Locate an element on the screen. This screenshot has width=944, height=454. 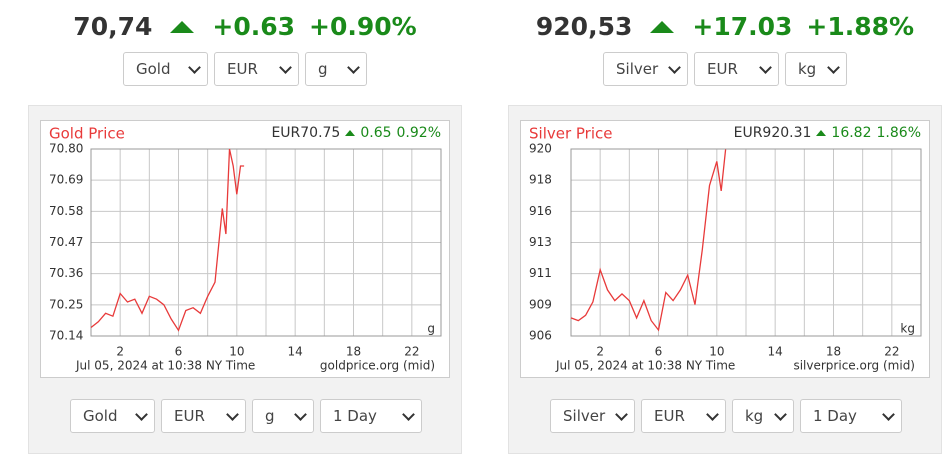
quote-row: EUR70.75 0.65 0.92% is located at coordinates (356, 133).